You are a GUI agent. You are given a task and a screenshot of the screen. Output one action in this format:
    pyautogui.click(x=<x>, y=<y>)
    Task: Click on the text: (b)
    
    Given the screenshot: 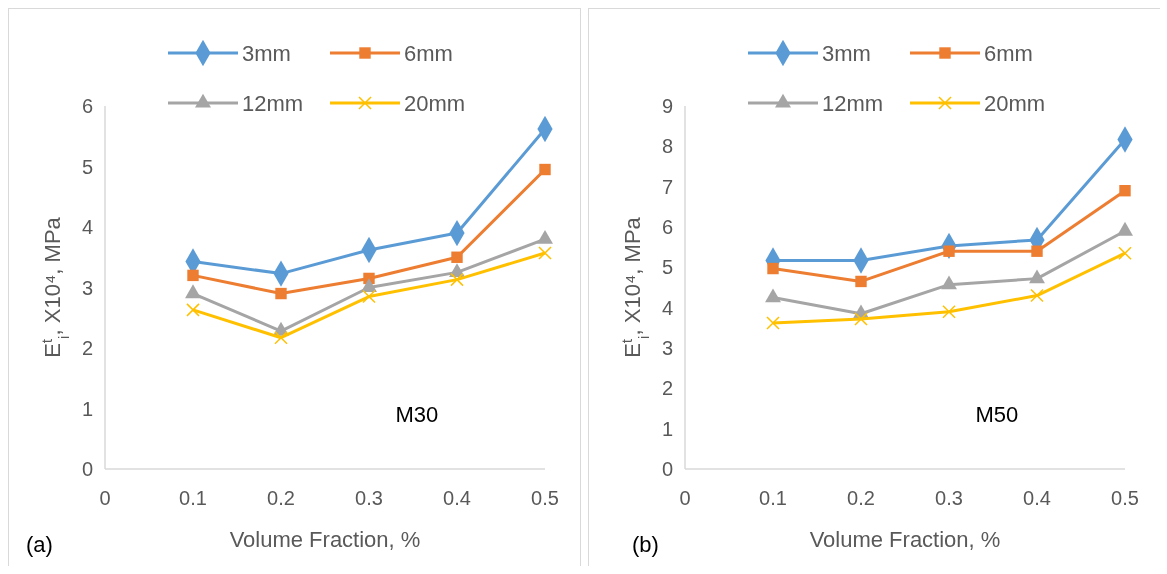 What is the action you would take?
    pyautogui.click(x=645, y=544)
    